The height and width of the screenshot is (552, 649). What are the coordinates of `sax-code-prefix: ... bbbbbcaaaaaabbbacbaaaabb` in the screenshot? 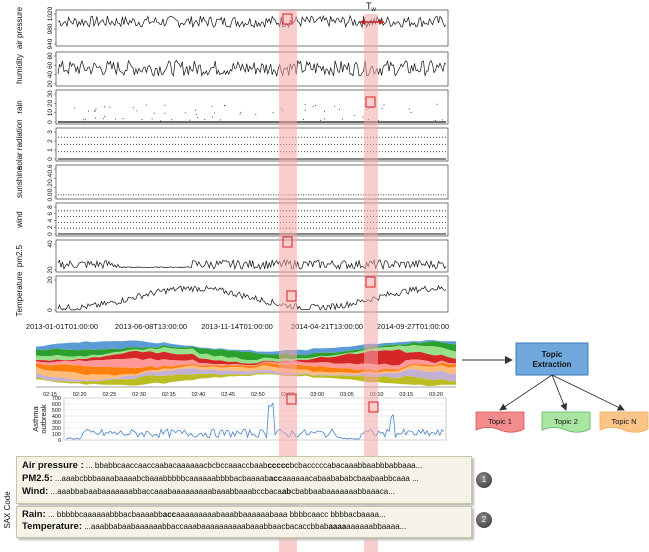 It's located at (104, 514).